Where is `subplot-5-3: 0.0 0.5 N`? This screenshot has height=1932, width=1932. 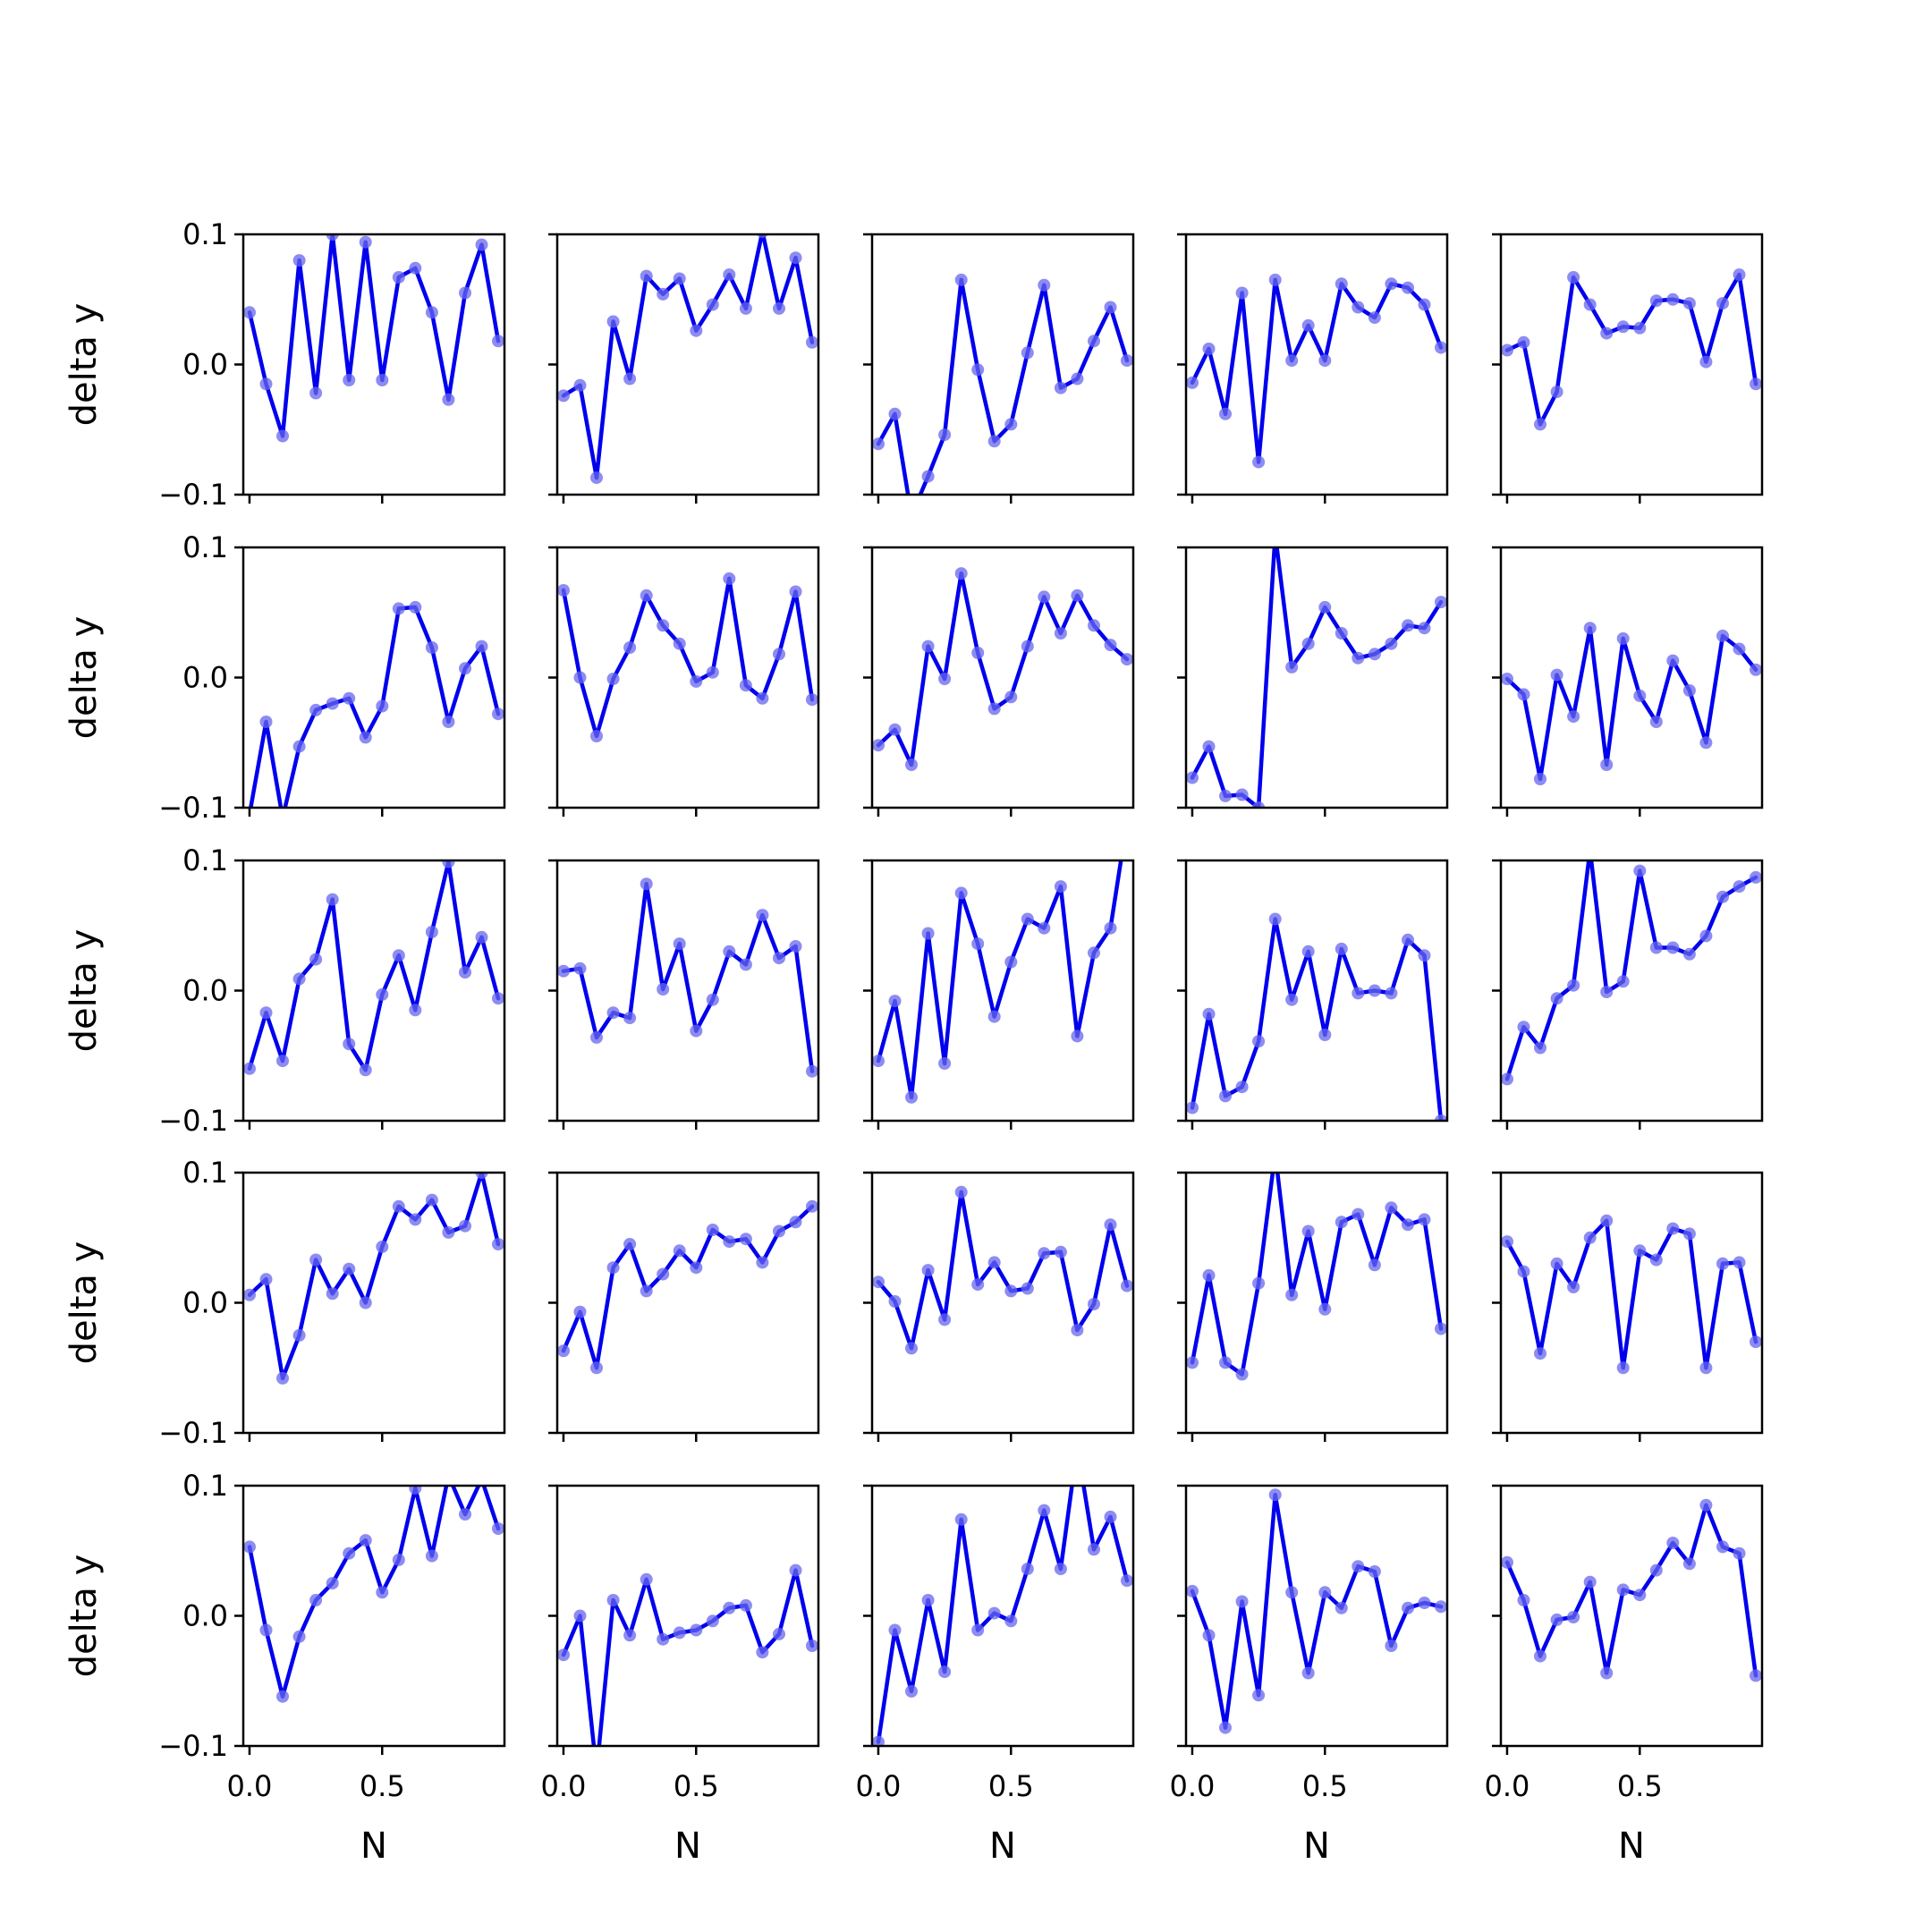 subplot-5-3: 0.0 0.5 N is located at coordinates (995, 1675).